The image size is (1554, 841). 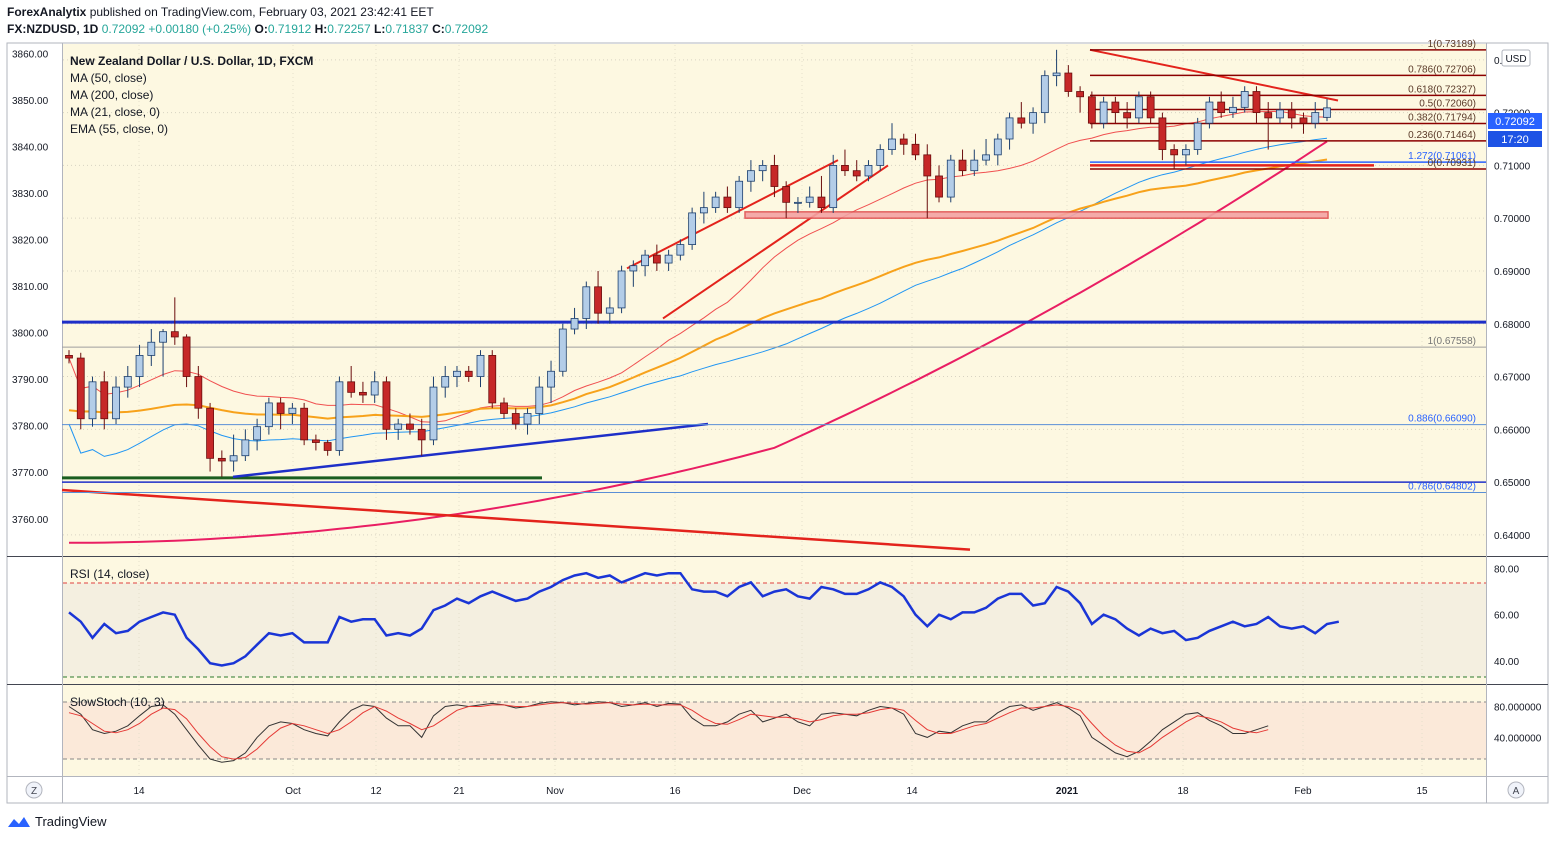 What do you see at coordinates (115, 112) in the screenshot?
I see `legend-ma21: MA (21, close, 0)` at bounding box center [115, 112].